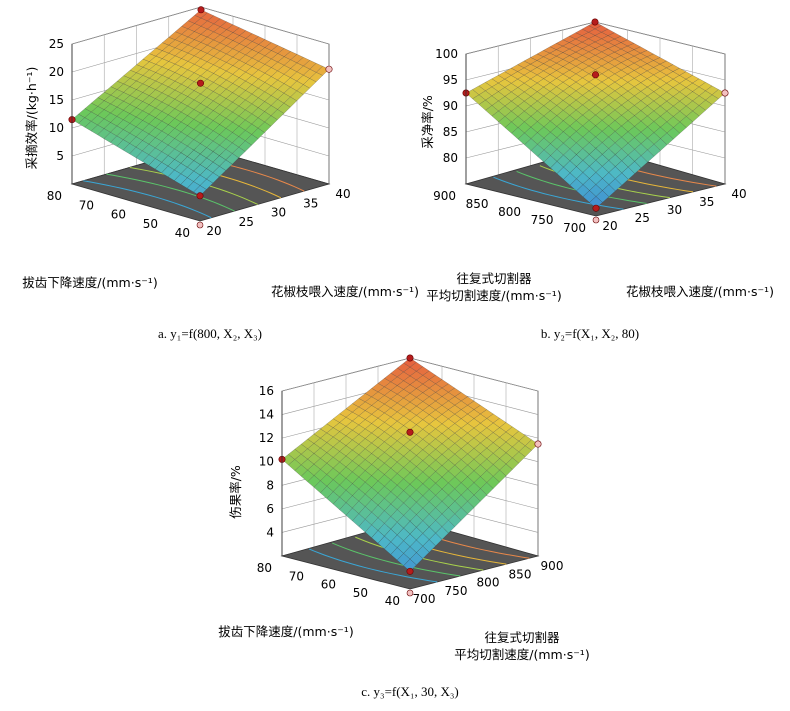 Image resolution: width=790 pixels, height=711 pixels. I want to click on y-tick-label: 700, so click(574, 228).